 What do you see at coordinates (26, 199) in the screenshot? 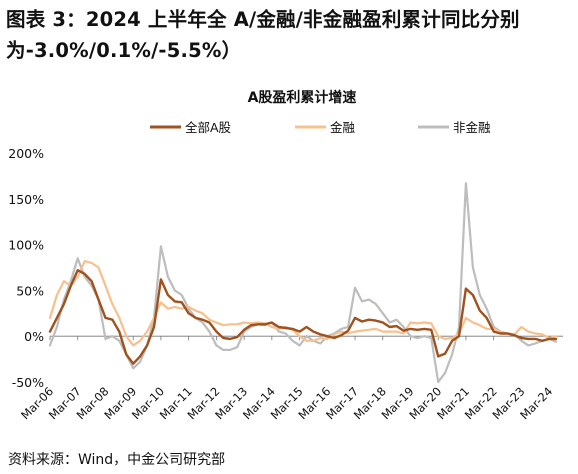
I see `y-tick-label: 150%` at bounding box center [26, 199].